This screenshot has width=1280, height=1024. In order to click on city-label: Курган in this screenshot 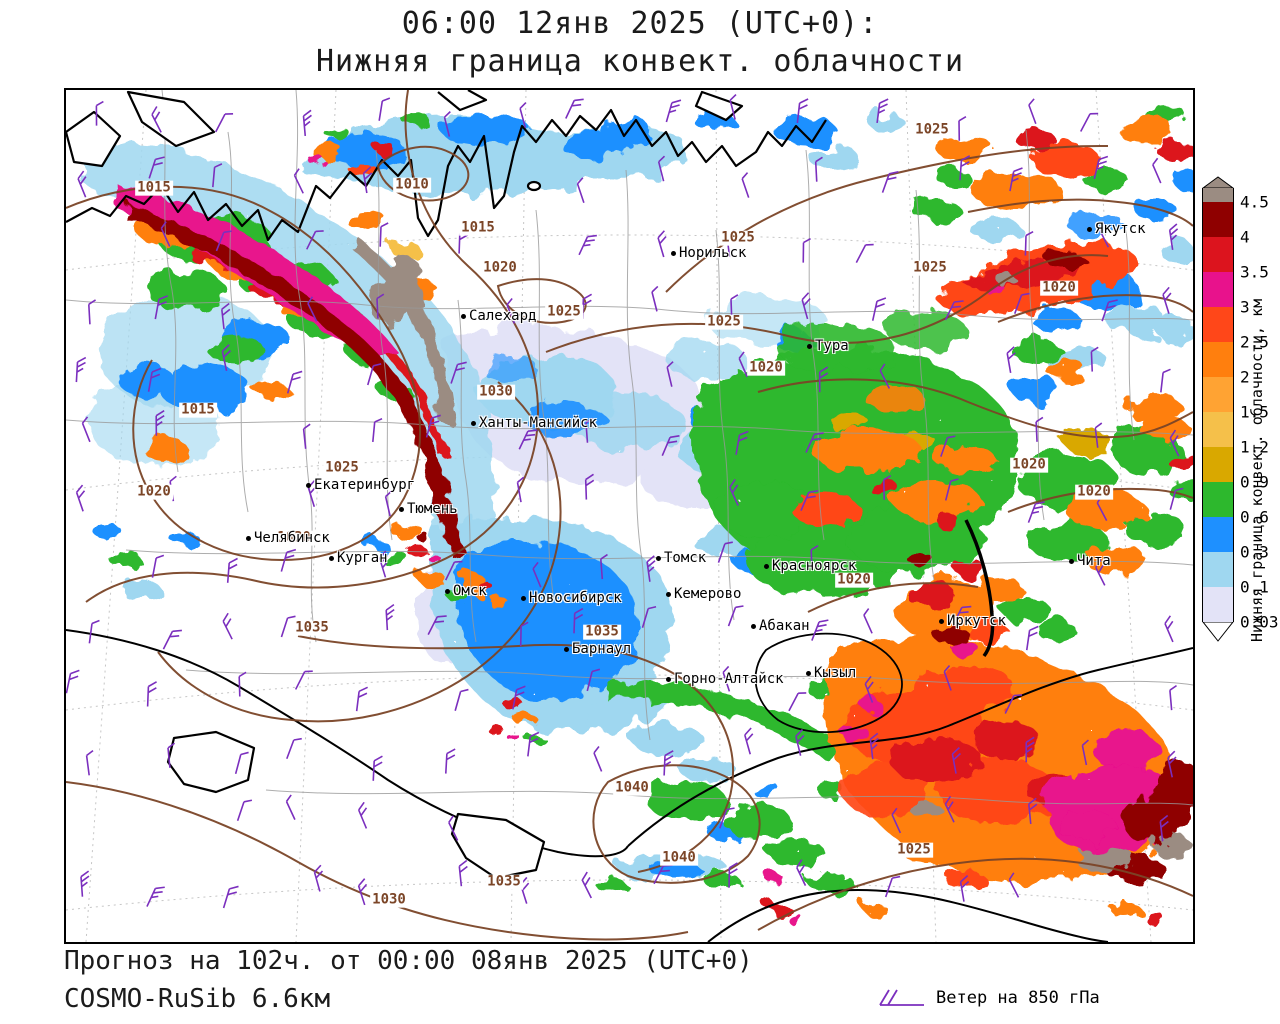, I will do `click(358, 558)`.